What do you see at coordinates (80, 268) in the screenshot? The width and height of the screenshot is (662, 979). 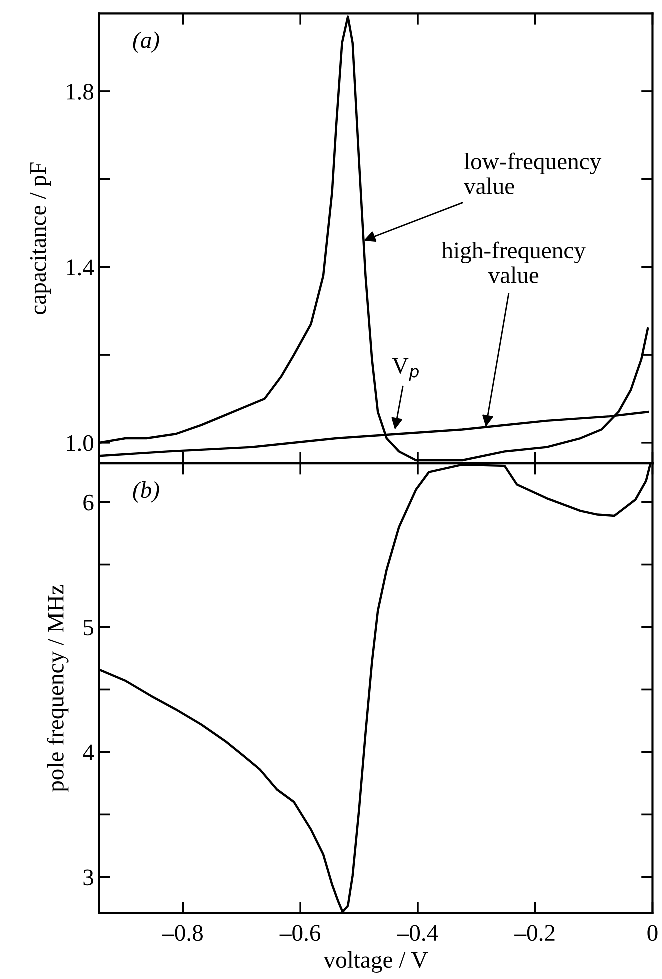 I see `y-tick-label: 1.4` at bounding box center [80, 268].